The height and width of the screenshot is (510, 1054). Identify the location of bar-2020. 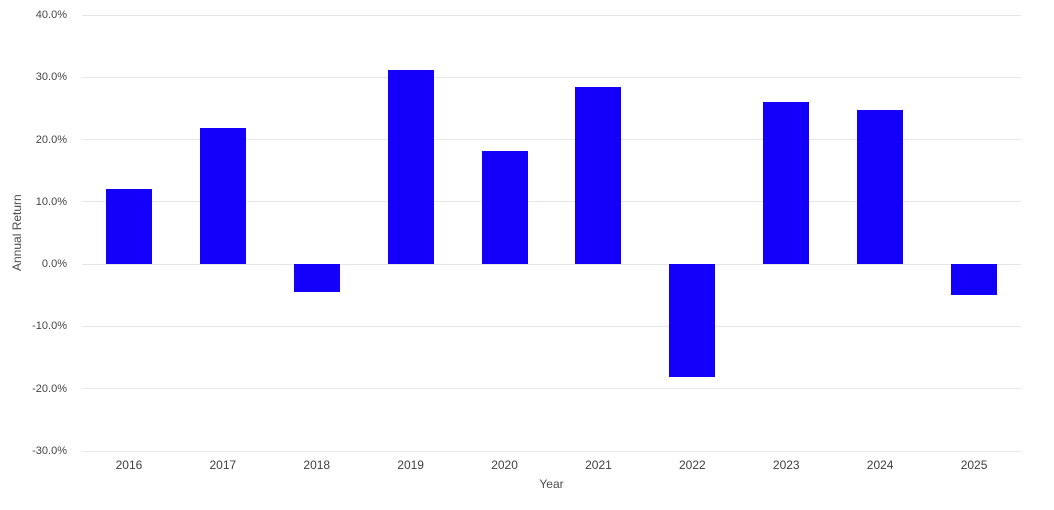
(504, 207).